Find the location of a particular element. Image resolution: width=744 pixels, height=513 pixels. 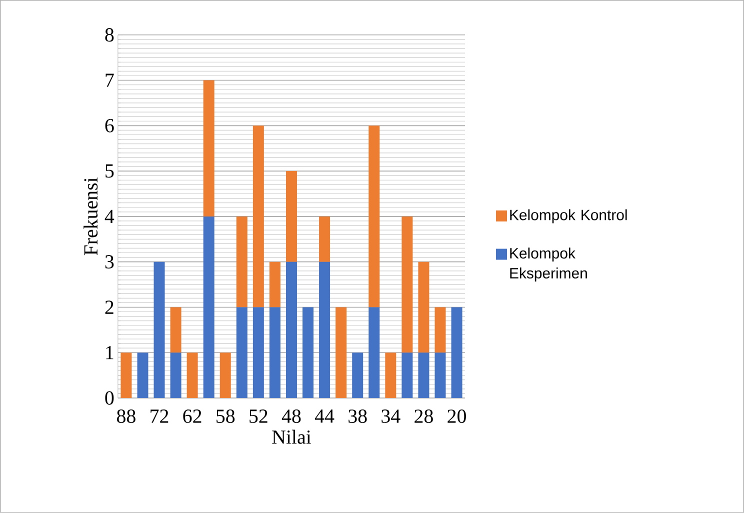

legend-label: Kelompok Kontrol is located at coordinates (568, 216).